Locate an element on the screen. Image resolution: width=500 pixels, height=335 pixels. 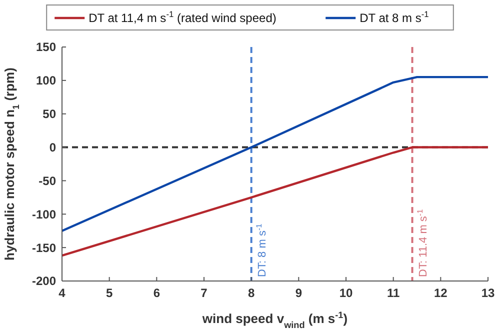
x-tick-label: 5 is located at coordinates (109, 293).